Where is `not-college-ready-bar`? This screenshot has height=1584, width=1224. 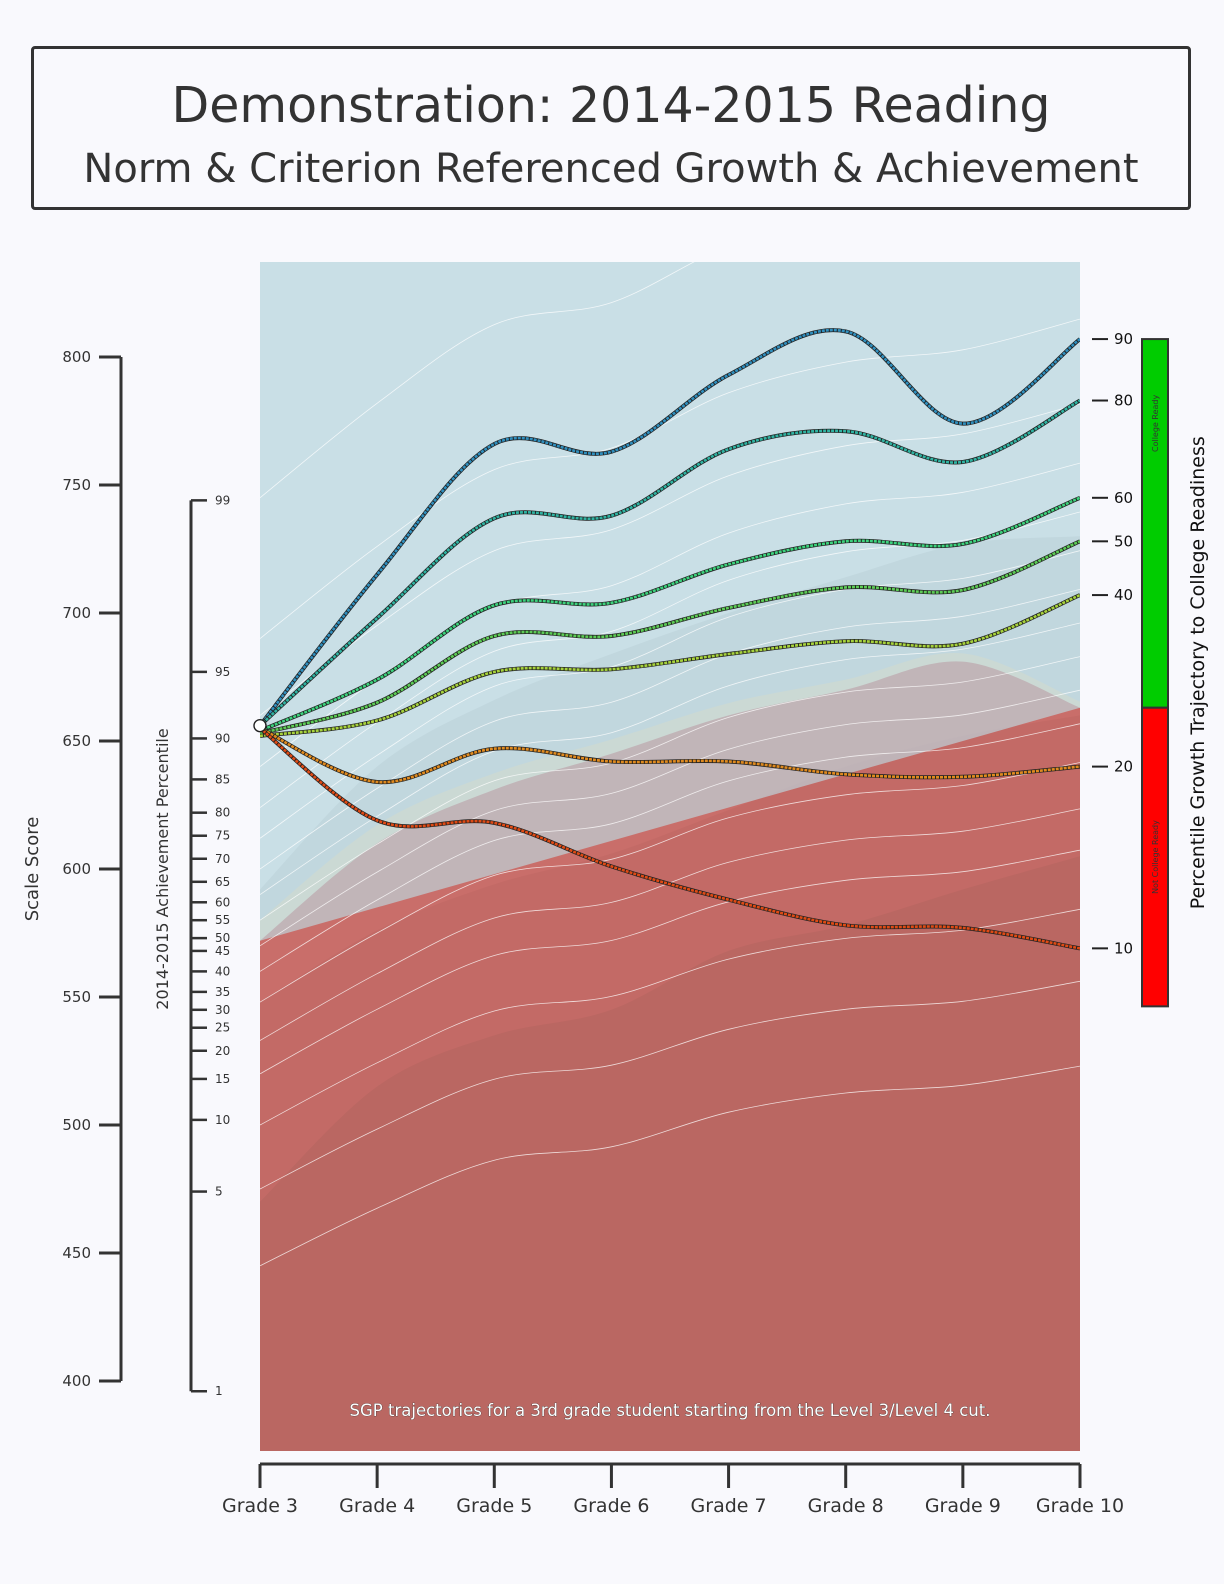 not-college-ready-bar is located at coordinates (1155, 857).